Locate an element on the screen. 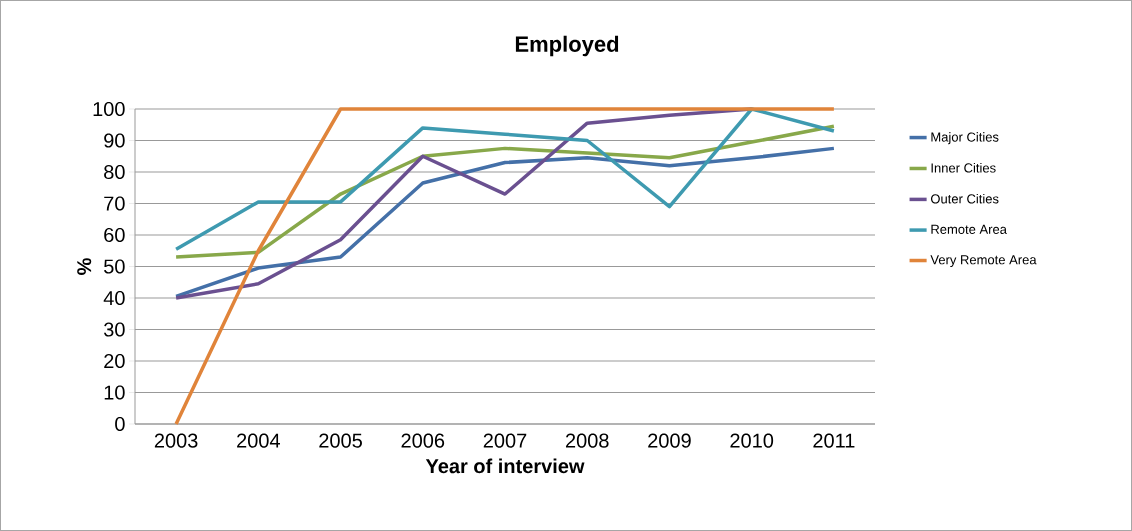 This screenshot has width=1132, height=531. x-tick-label: 2005 is located at coordinates (340, 440).